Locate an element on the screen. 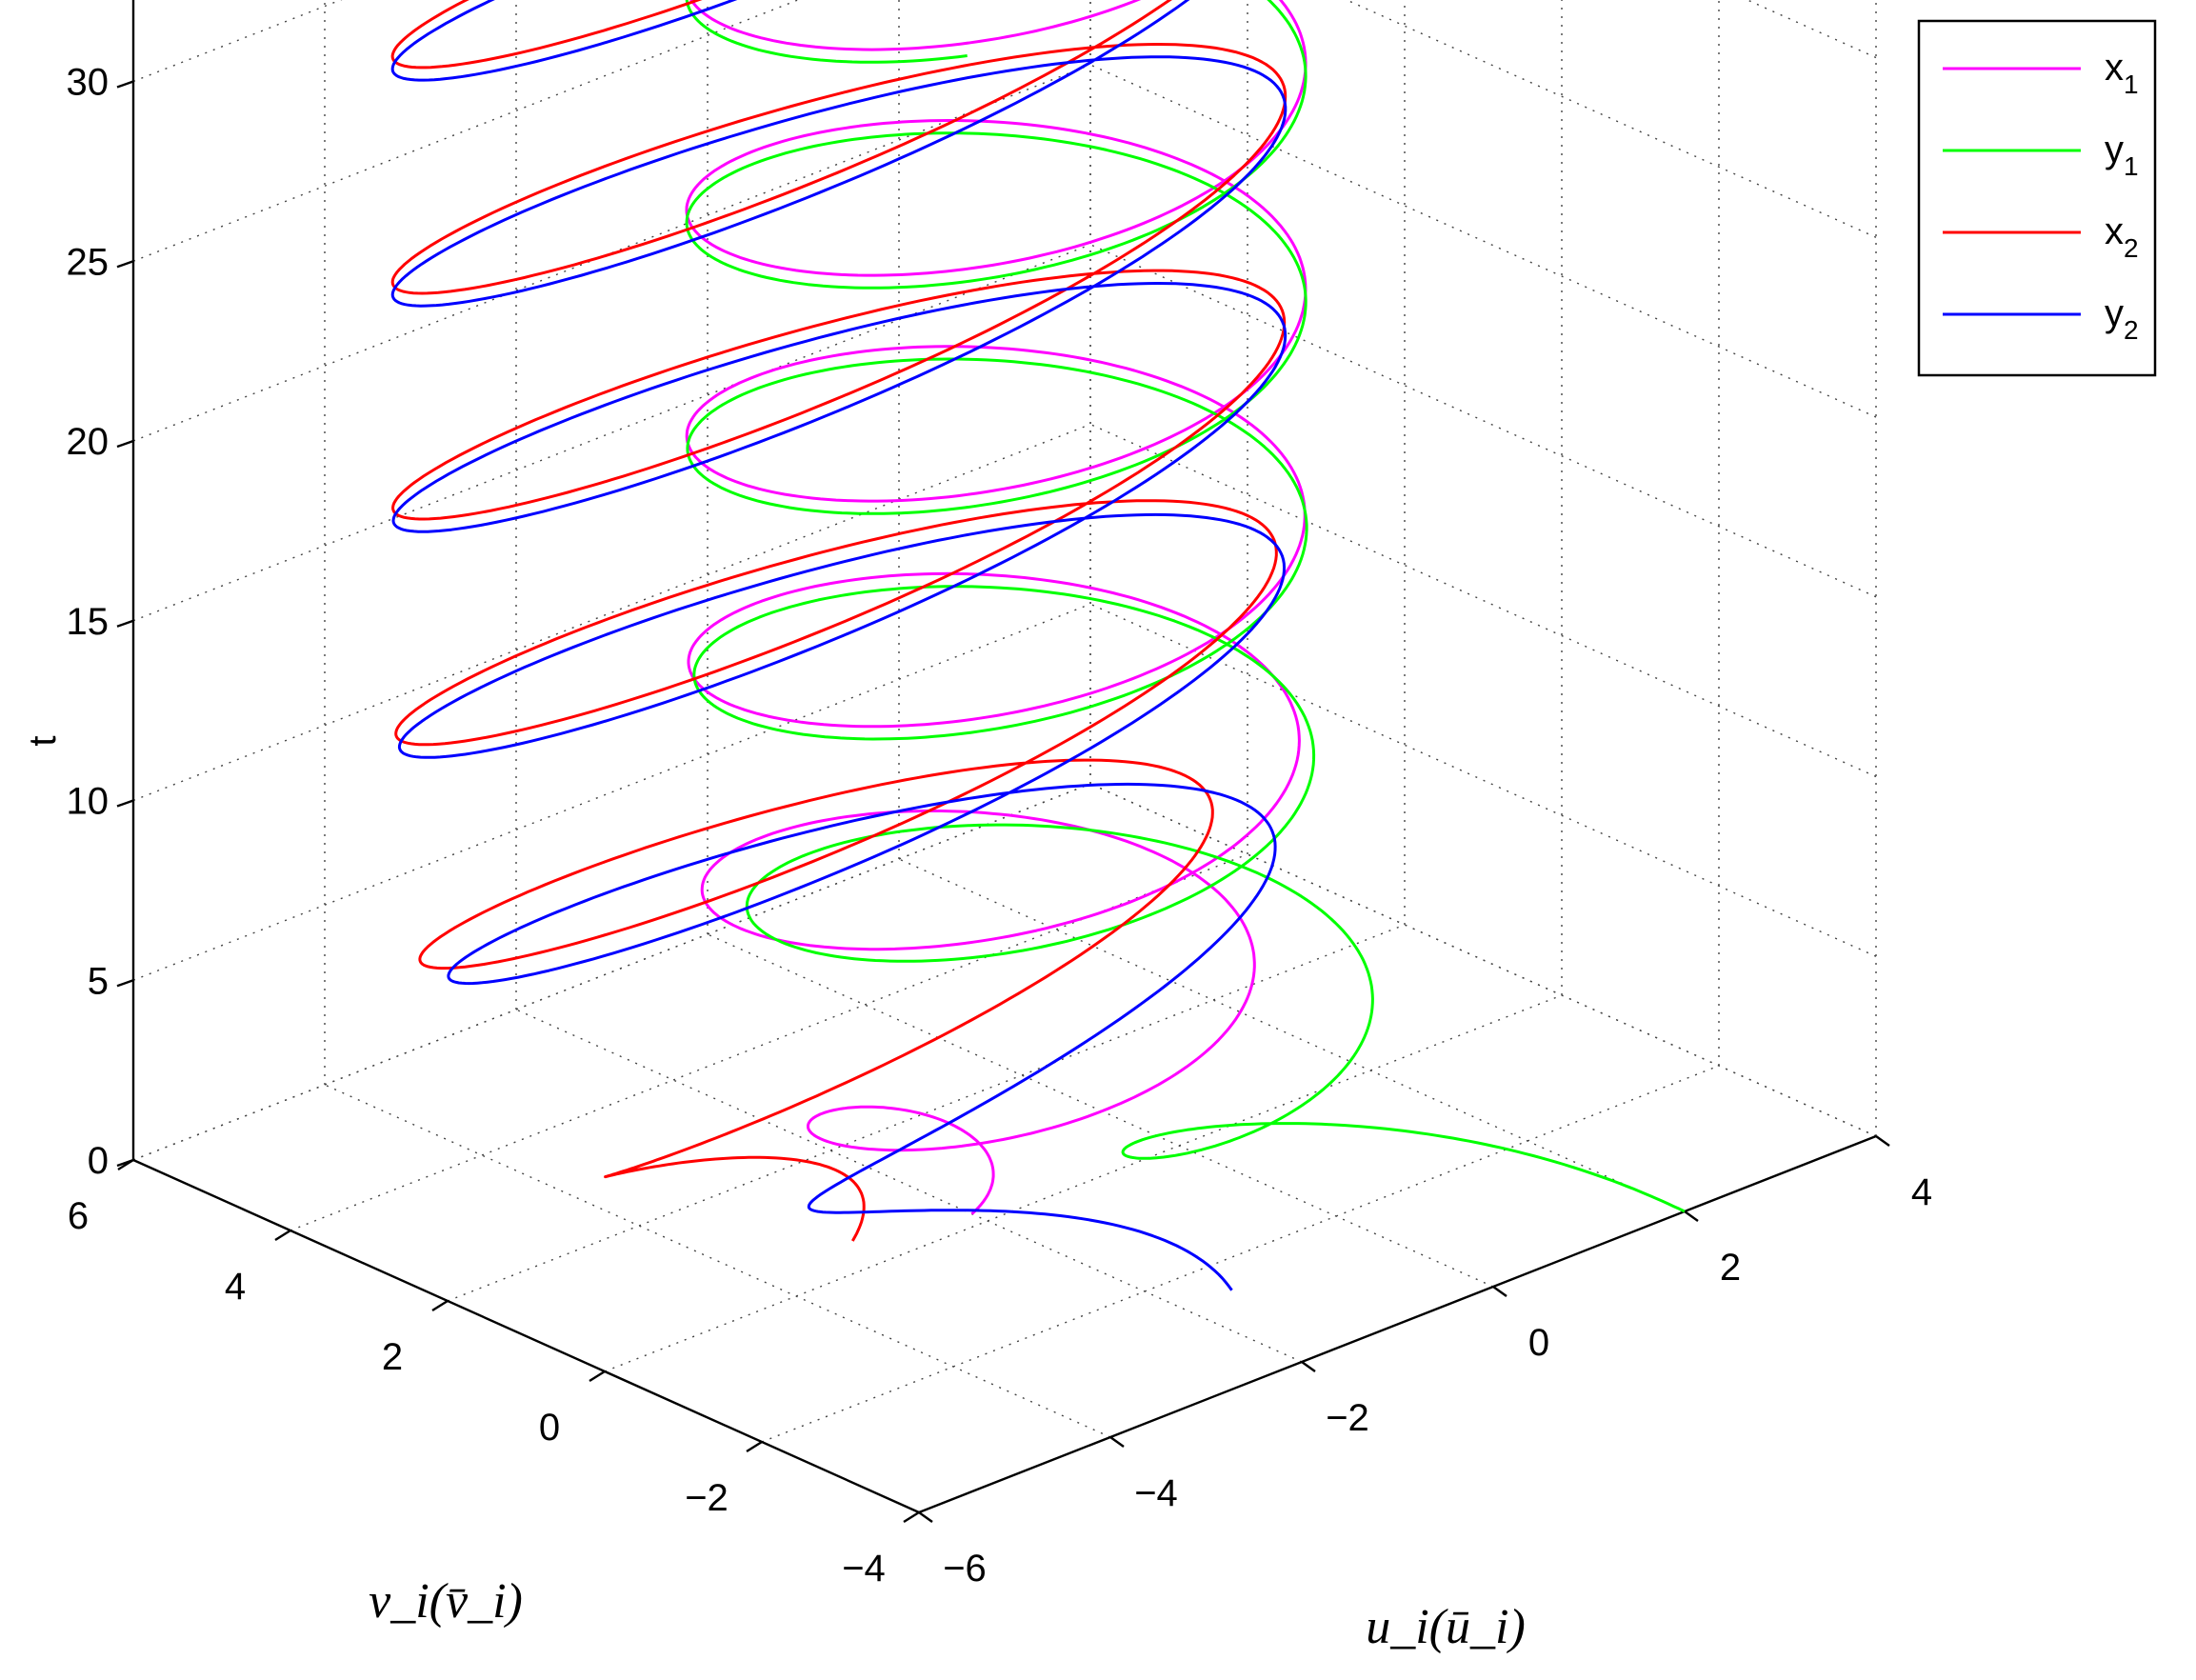  y-tick-label: 4 is located at coordinates (235, 1287).